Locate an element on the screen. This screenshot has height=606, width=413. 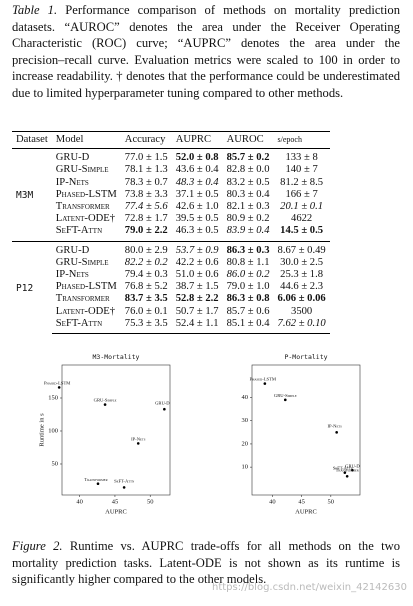
y-tick-label: 30 is located at coordinates (245, 420).